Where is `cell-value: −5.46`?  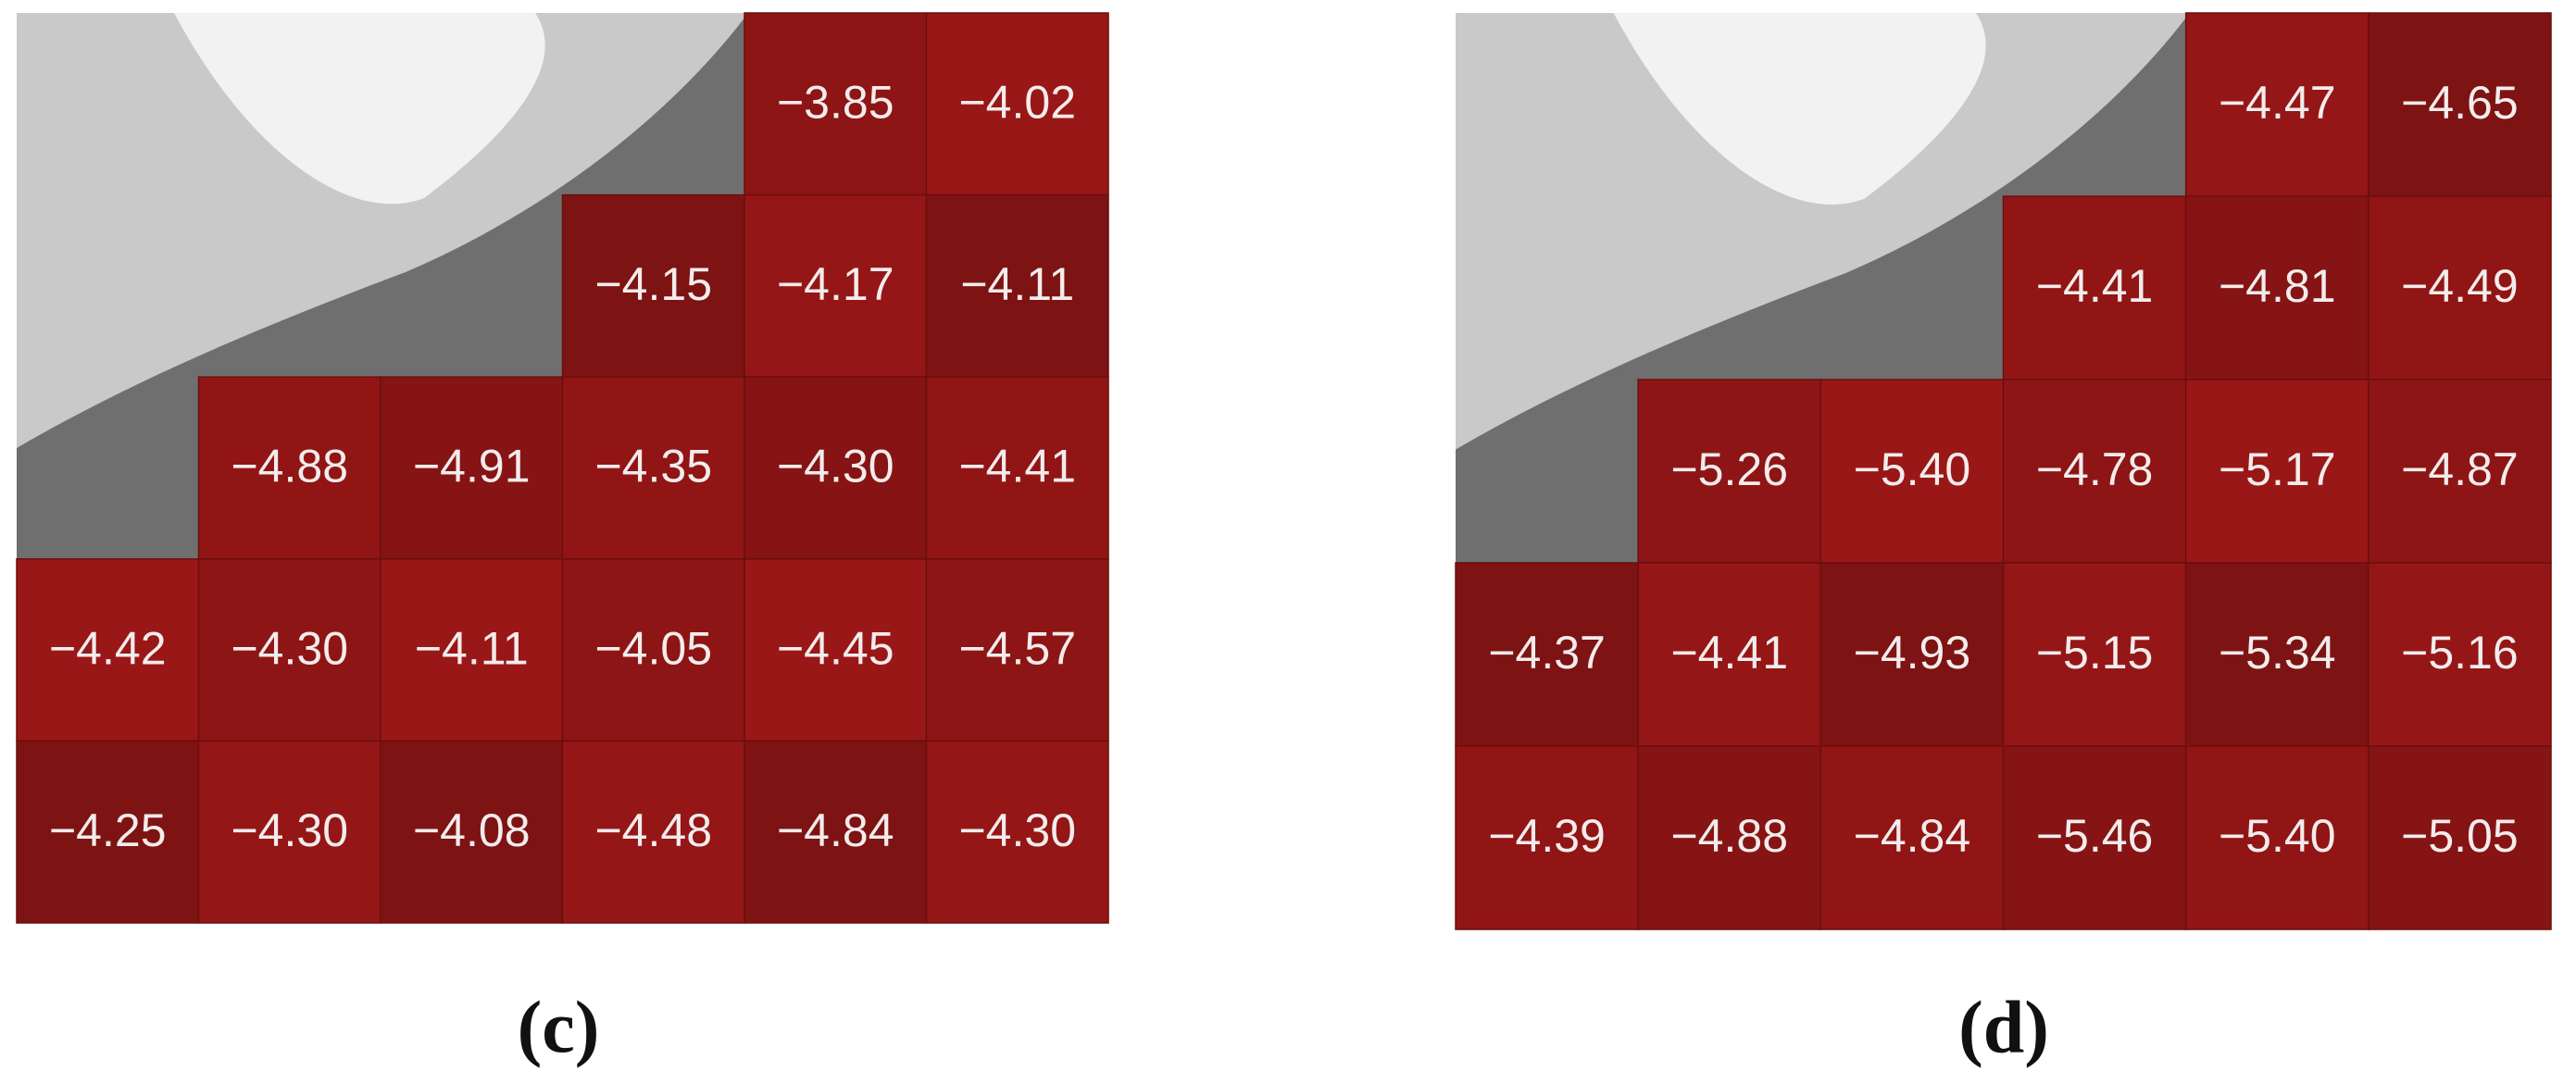
cell-value: −5.46 is located at coordinates (2095, 836).